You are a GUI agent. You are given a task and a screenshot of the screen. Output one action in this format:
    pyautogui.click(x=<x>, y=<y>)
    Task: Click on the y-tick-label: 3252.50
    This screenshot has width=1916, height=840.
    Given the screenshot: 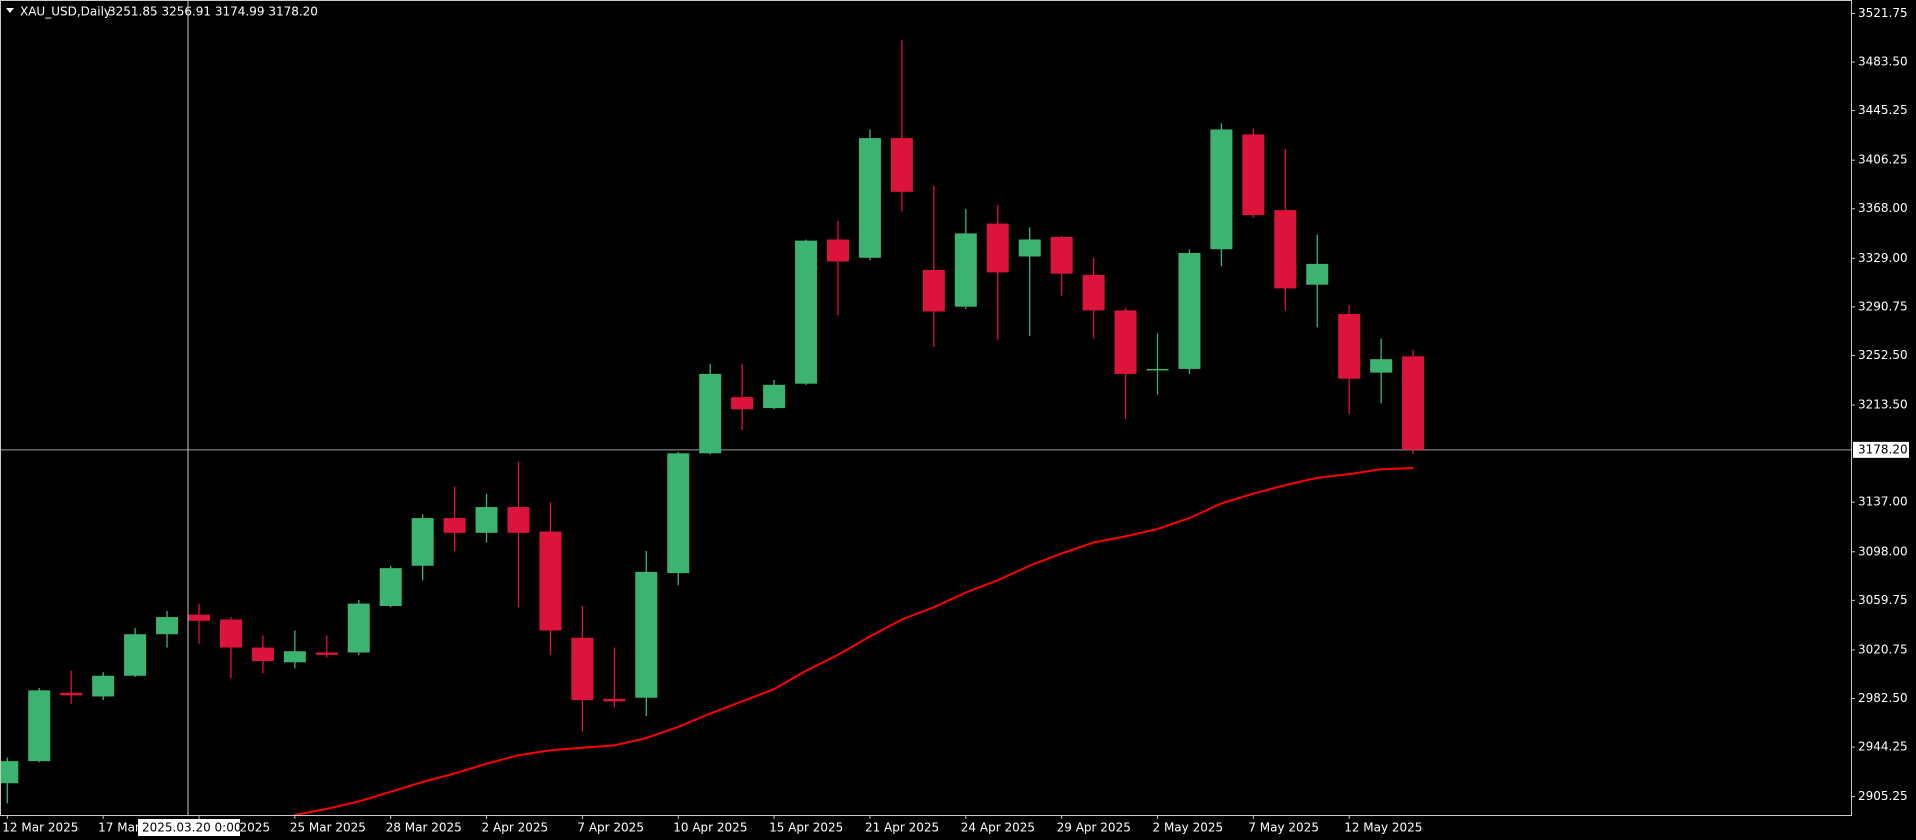 What is the action you would take?
    pyautogui.click(x=1883, y=355)
    